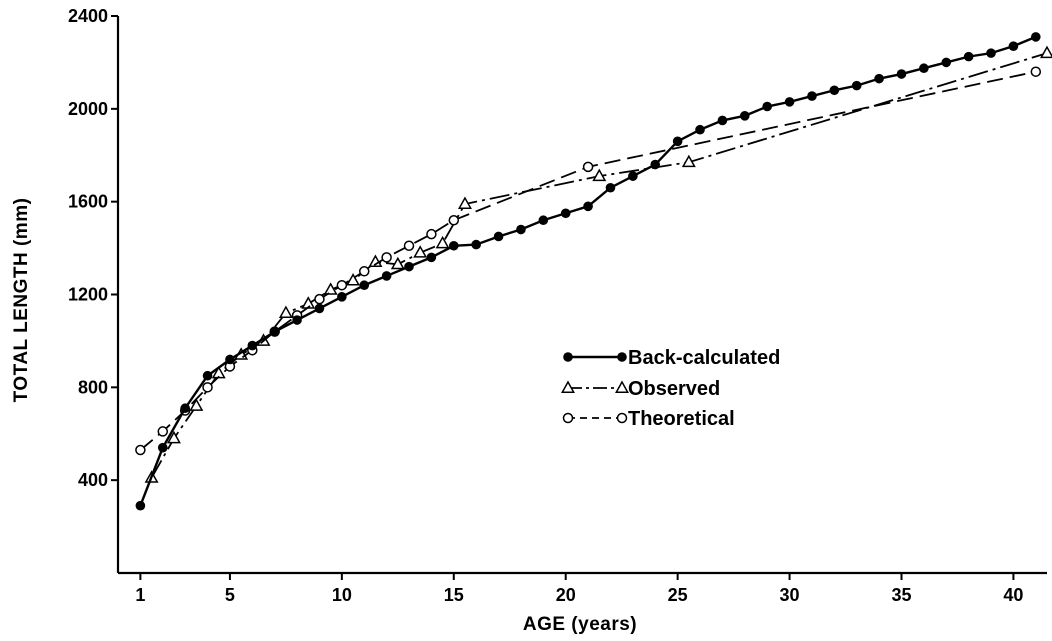 The width and height of the screenshot is (1052, 641). I want to click on x-tick-label: 5, so click(230, 595).